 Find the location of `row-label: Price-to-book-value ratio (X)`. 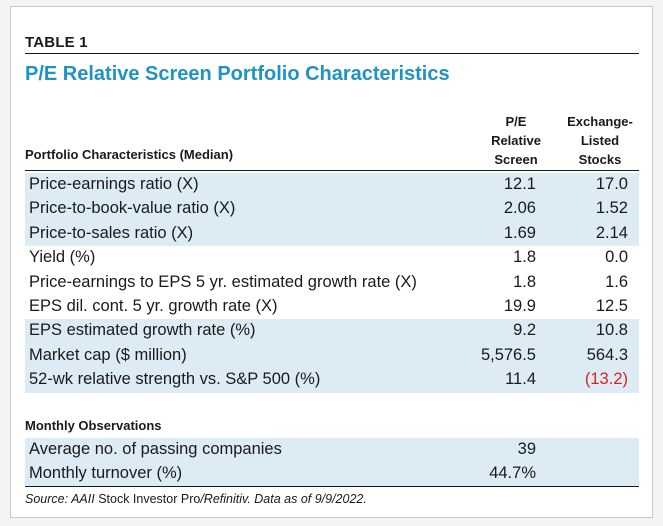

row-label: Price-to-book-value ratio (X) is located at coordinates (132, 208).